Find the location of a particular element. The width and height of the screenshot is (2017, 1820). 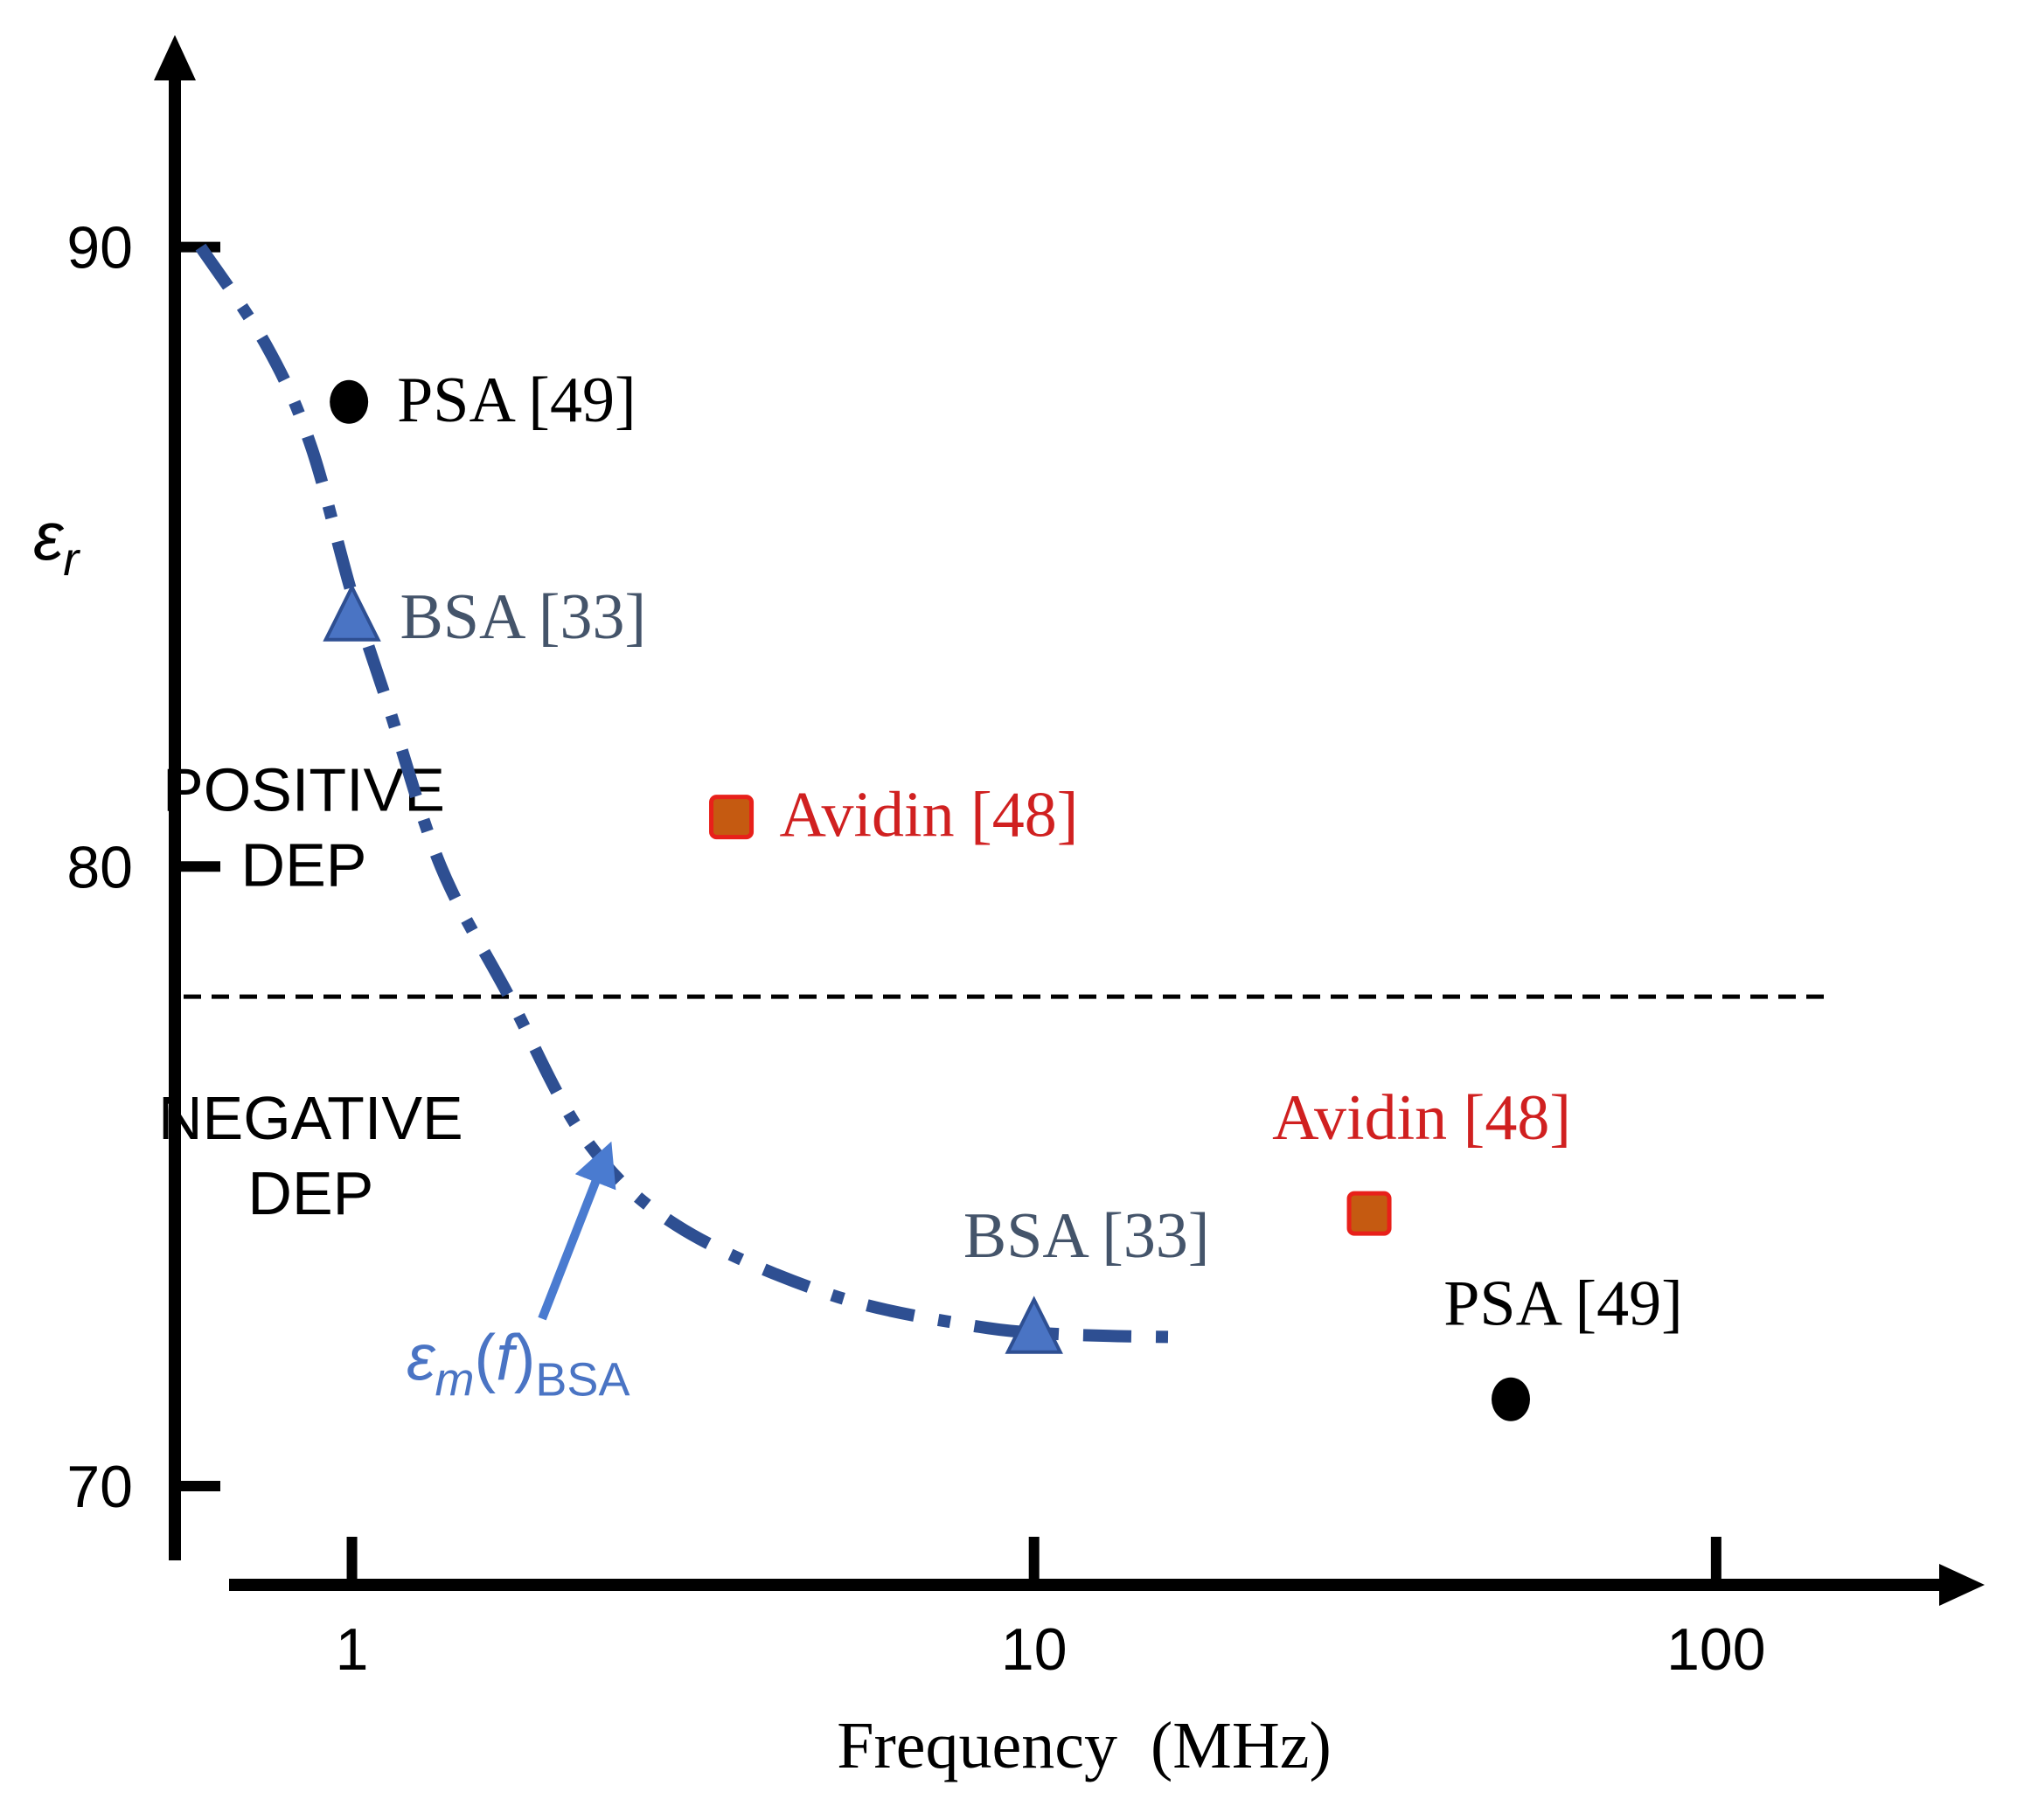

x-tick-label-100: 100 is located at coordinates (1715, 1649).